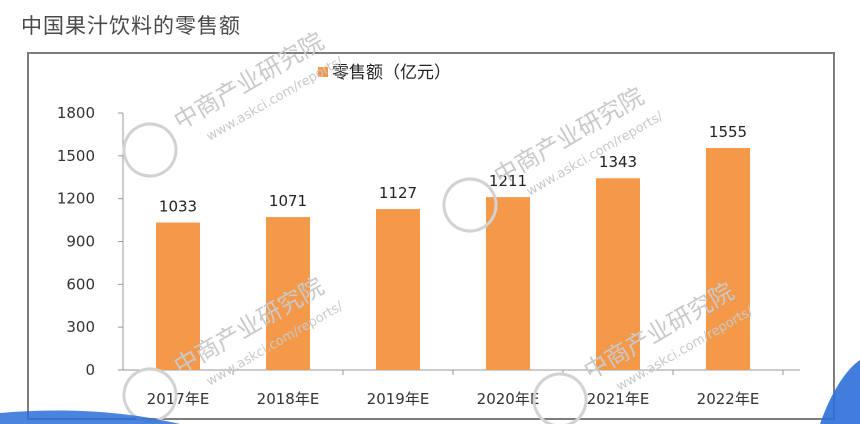 This screenshot has width=860, height=424. What do you see at coordinates (618, 399) in the screenshot?
I see `x-tick-label: 2021年E` at bounding box center [618, 399].